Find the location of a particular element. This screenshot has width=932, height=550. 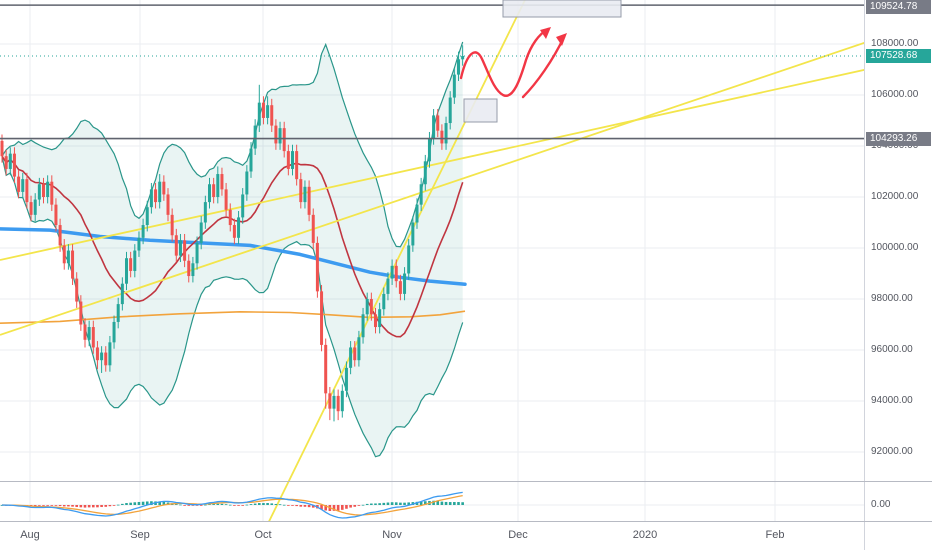

price-badge-target-line: 109524.78 is located at coordinates (898, 7).